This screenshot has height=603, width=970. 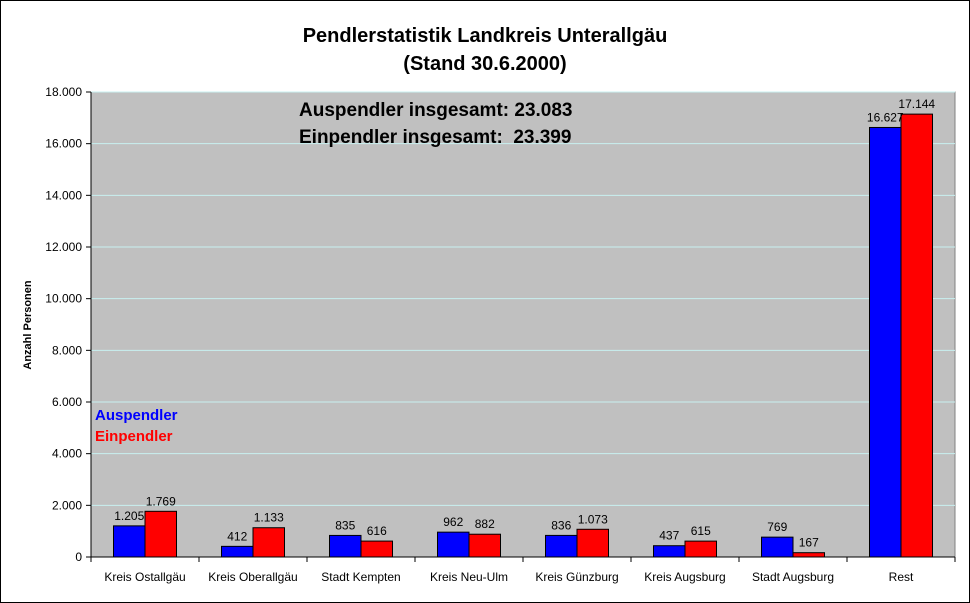 What do you see at coordinates (63, 299) in the screenshot?
I see `y-tick-label: 10.000` at bounding box center [63, 299].